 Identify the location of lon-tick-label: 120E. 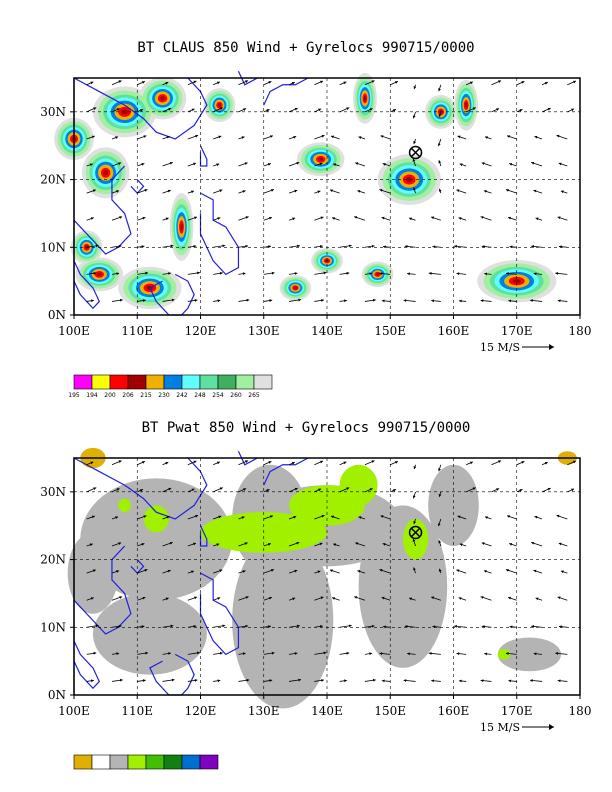
(201, 711).